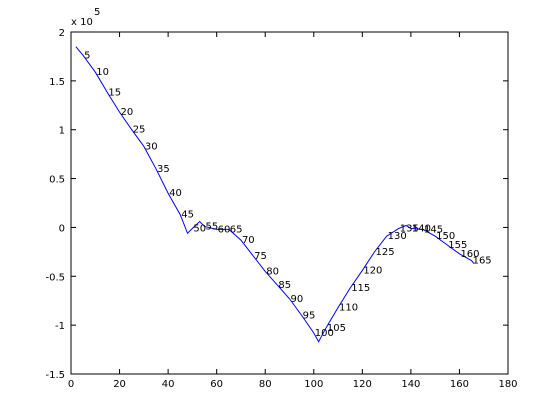  I want to click on y-tick-label: -1.5, so click(55, 375).